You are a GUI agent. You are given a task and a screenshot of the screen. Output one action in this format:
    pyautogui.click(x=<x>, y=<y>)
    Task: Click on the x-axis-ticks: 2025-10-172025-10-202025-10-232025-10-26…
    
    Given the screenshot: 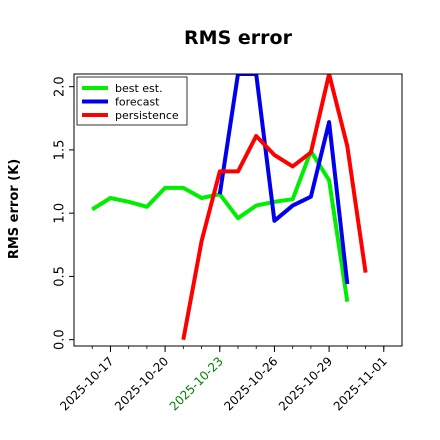 What is the action you would take?
    pyautogui.click(x=223, y=379)
    